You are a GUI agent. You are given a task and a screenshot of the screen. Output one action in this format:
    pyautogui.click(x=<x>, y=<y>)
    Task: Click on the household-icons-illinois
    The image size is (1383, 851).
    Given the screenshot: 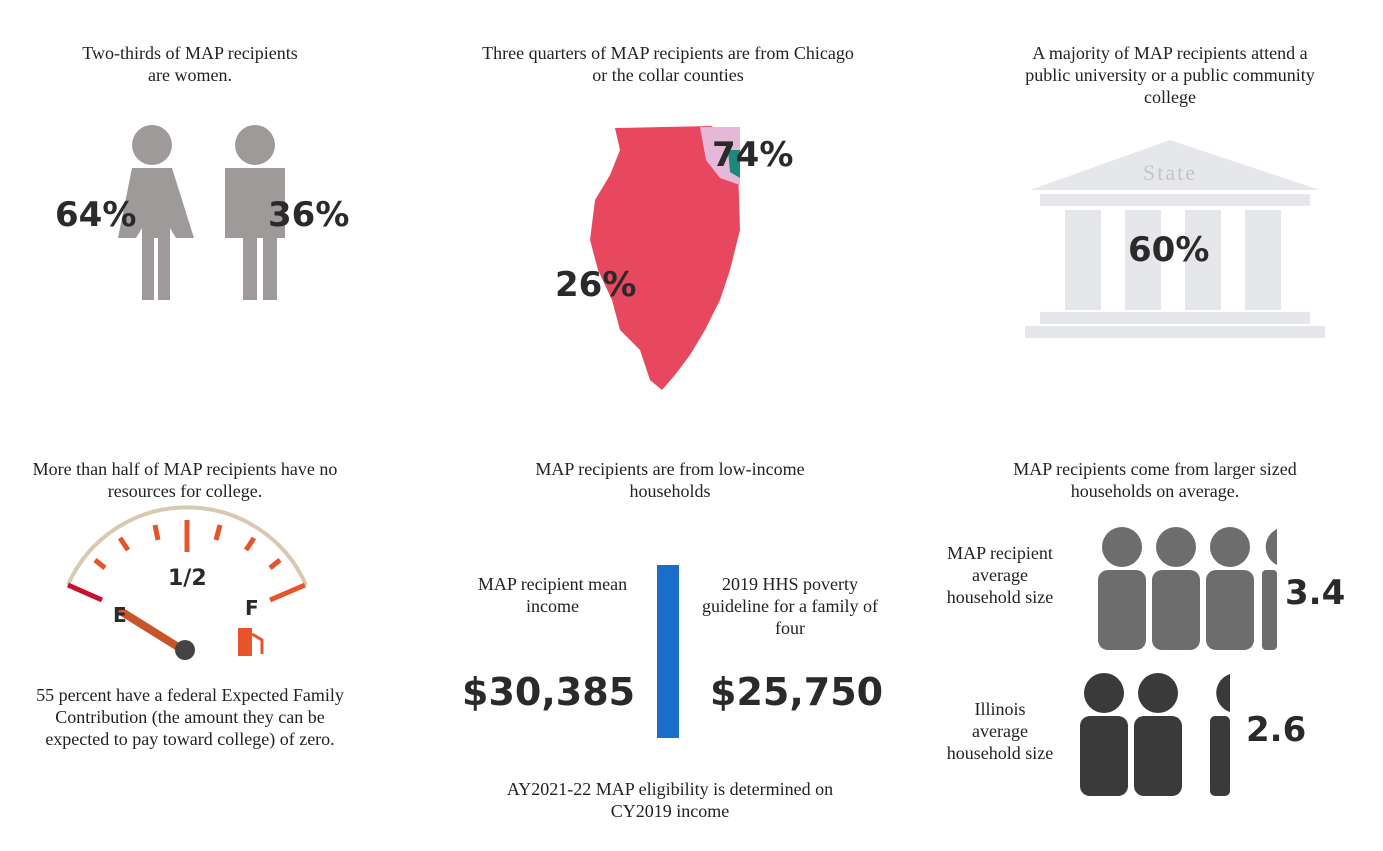 What is the action you would take?
    pyautogui.click(x=1155, y=734)
    